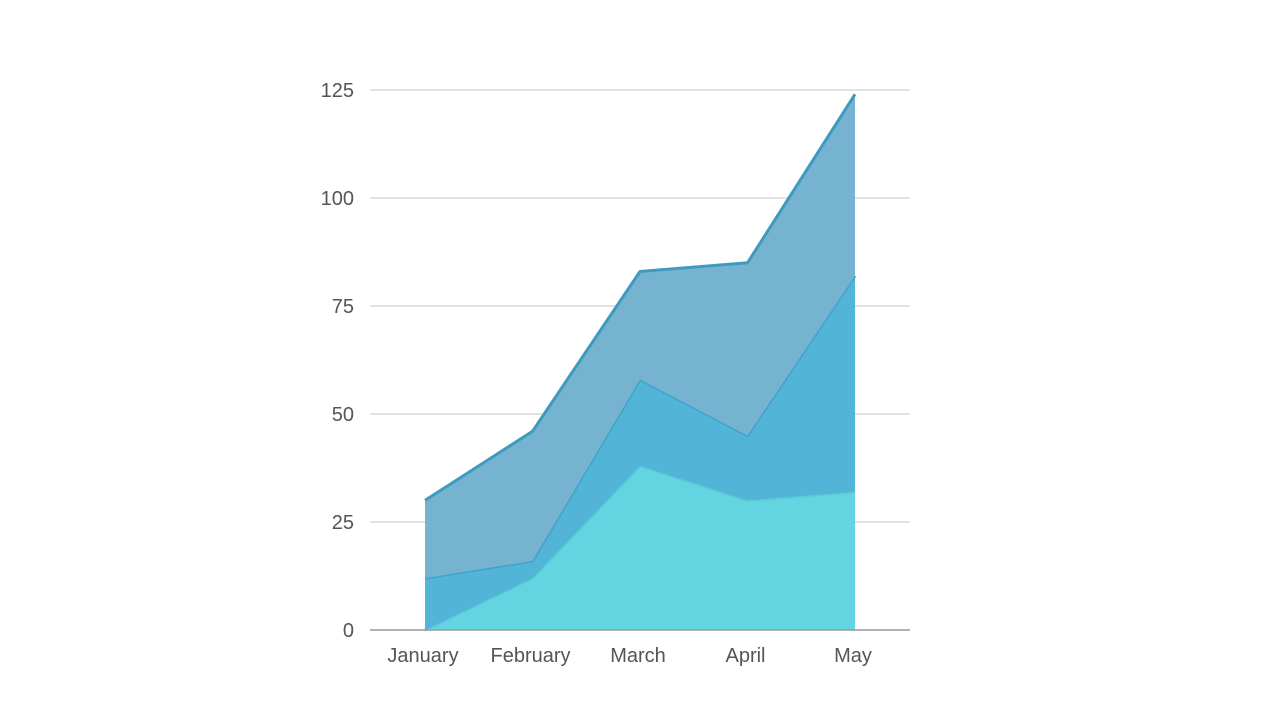 This screenshot has width=1280, height=720. What do you see at coordinates (422, 656) in the screenshot?
I see `x-tick-label-january: January` at bounding box center [422, 656].